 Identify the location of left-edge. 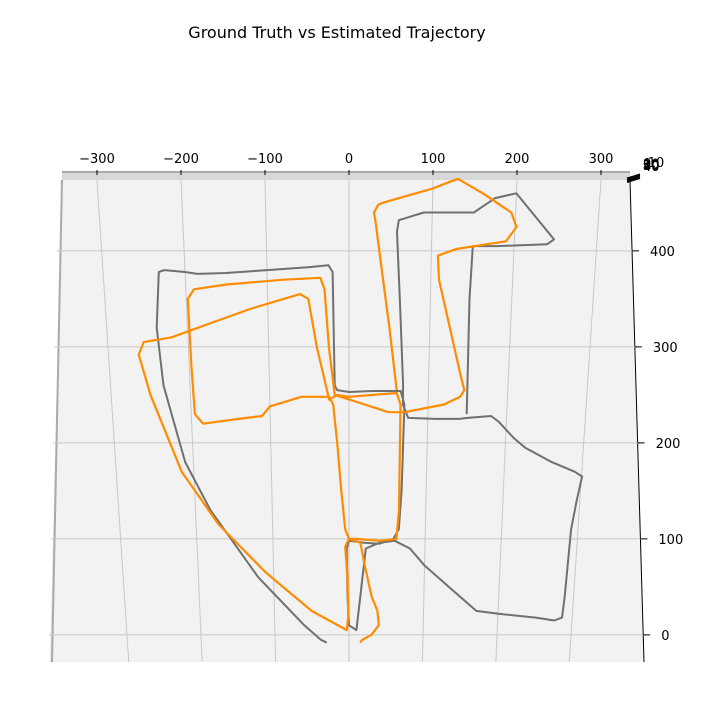
(57, 421).